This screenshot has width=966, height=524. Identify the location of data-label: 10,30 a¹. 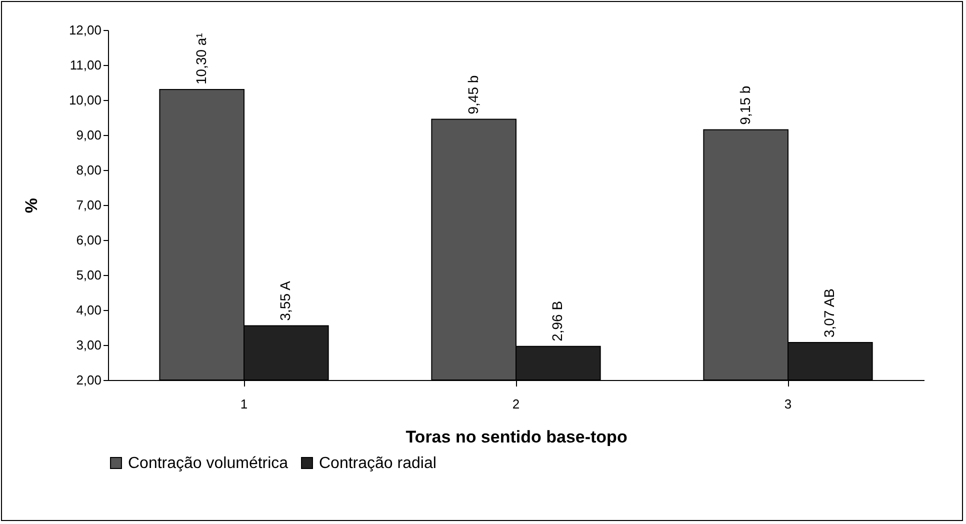
(200, 58).